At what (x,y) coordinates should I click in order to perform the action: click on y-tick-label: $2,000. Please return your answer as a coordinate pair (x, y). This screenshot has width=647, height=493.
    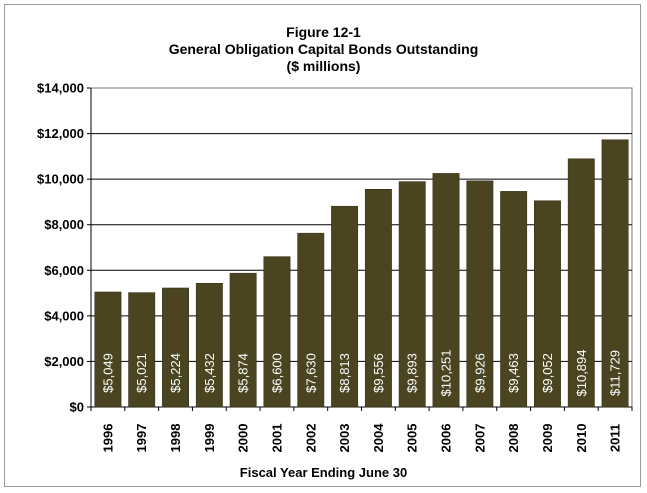
    Looking at the image, I should click on (64, 361).